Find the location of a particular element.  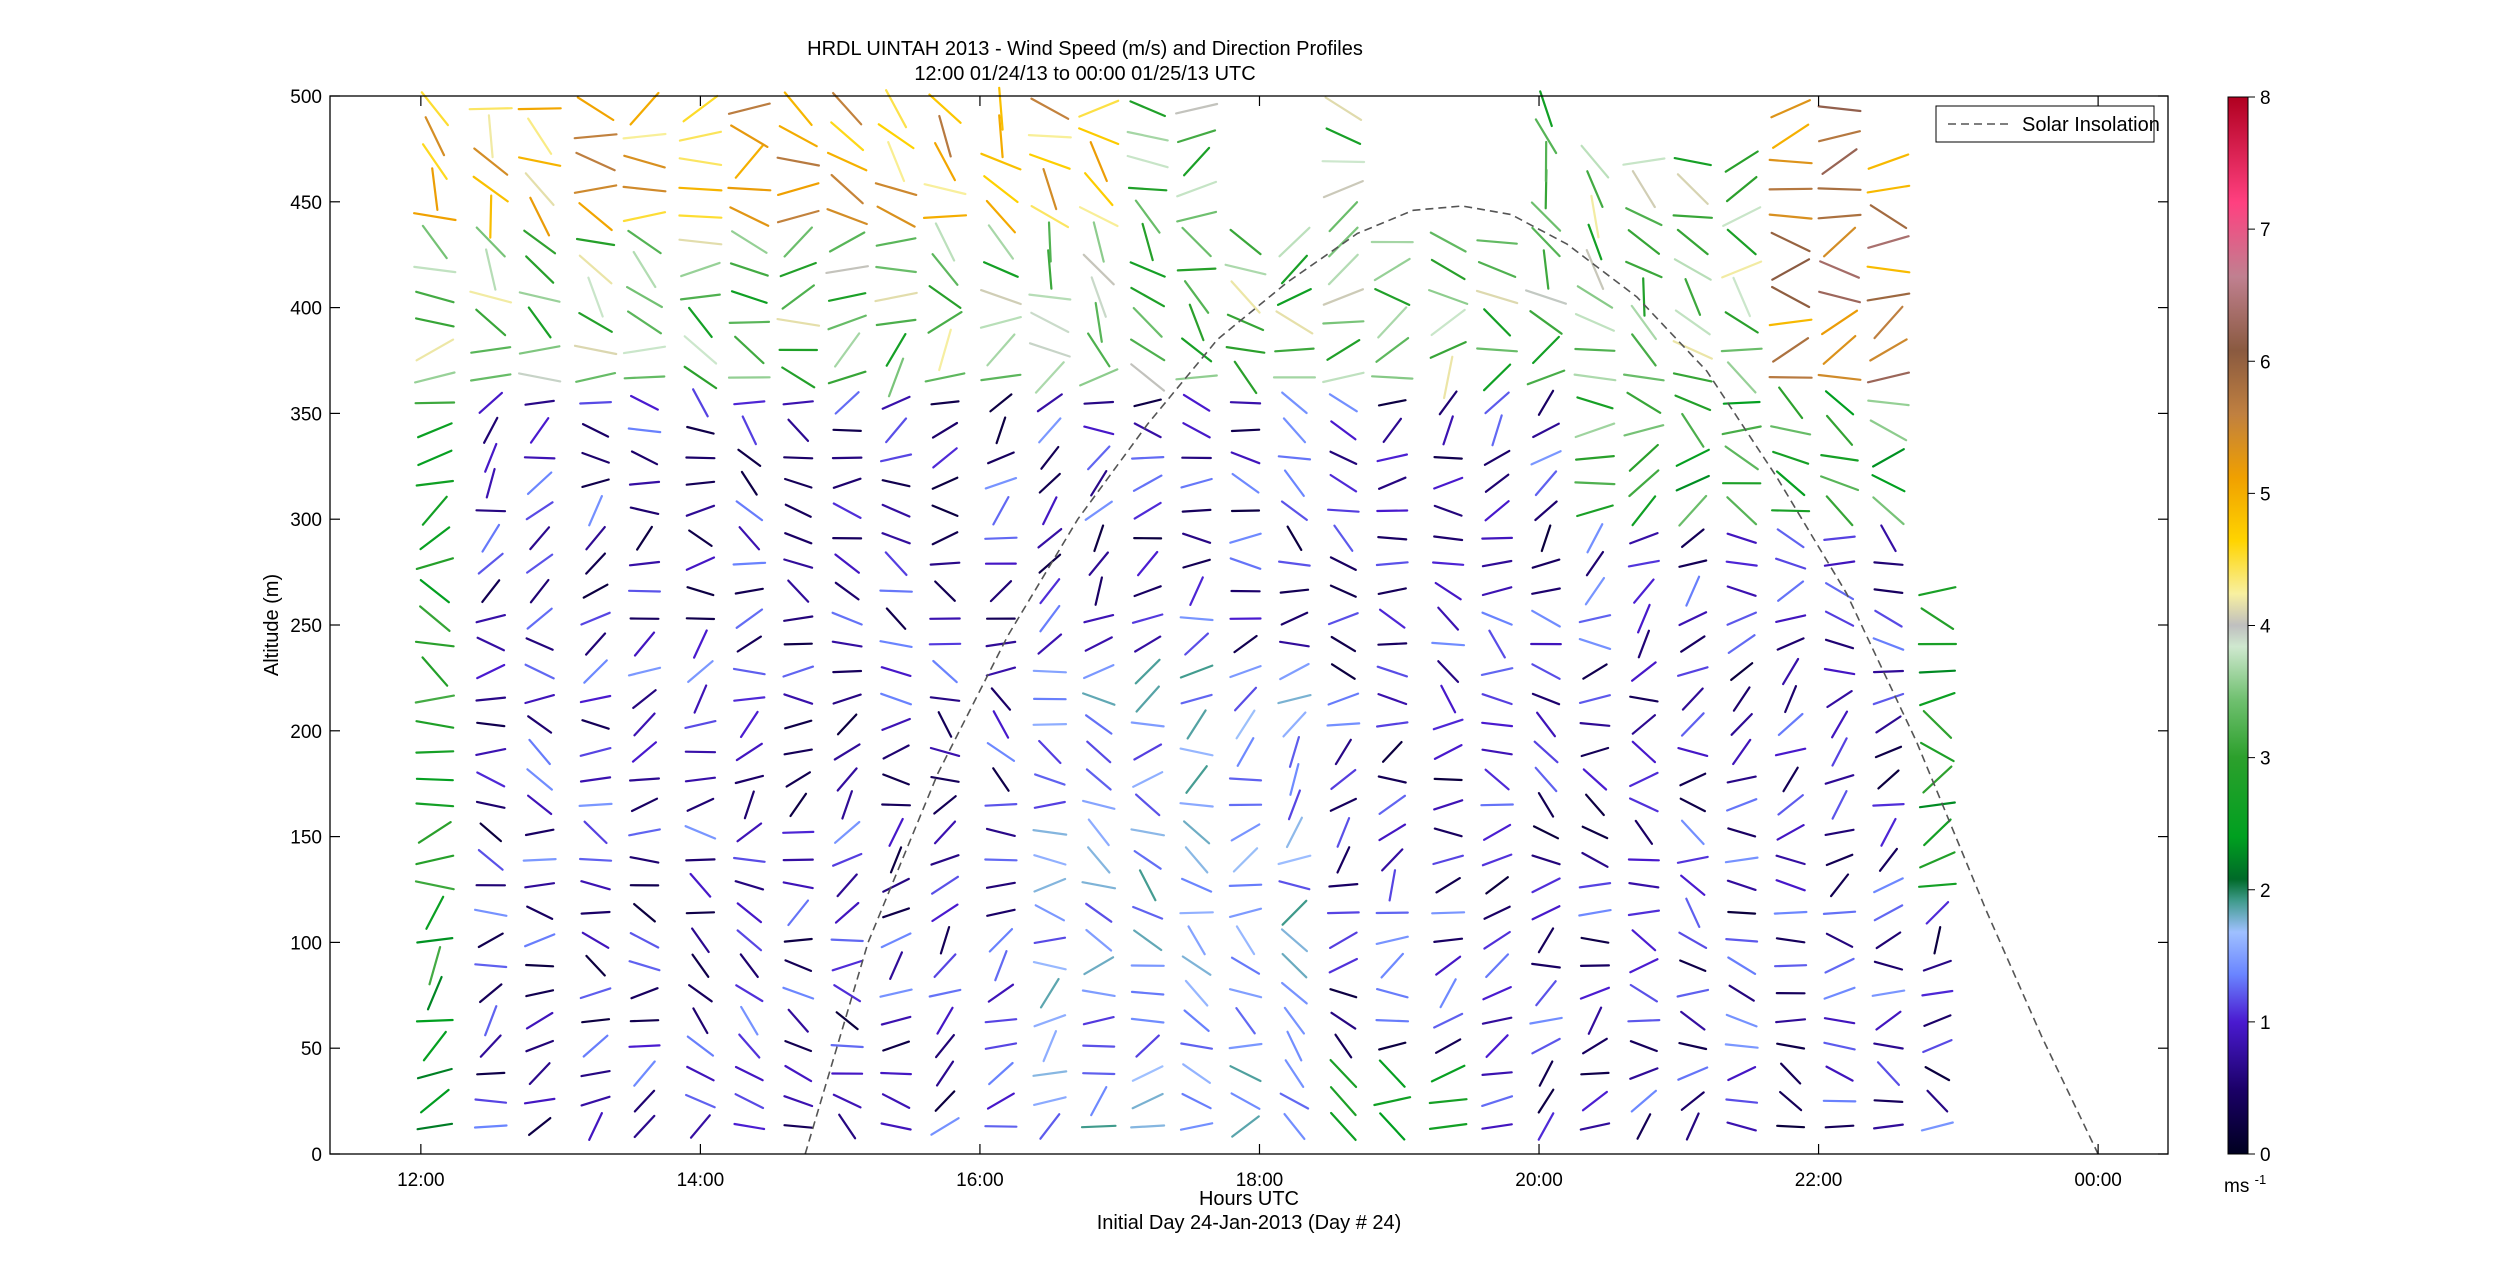

colorbar-tick-label: 7 is located at coordinates (2265, 230).